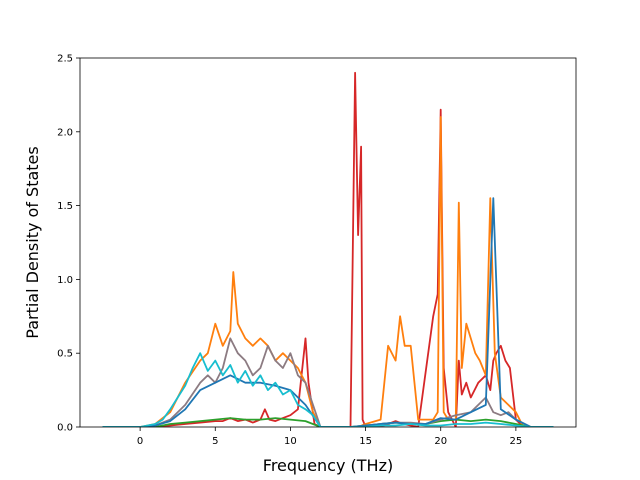 The width and height of the screenshot is (640, 480). What do you see at coordinates (290, 441) in the screenshot?
I see `x-tick-label: 10` at bounding box center [290, 441].